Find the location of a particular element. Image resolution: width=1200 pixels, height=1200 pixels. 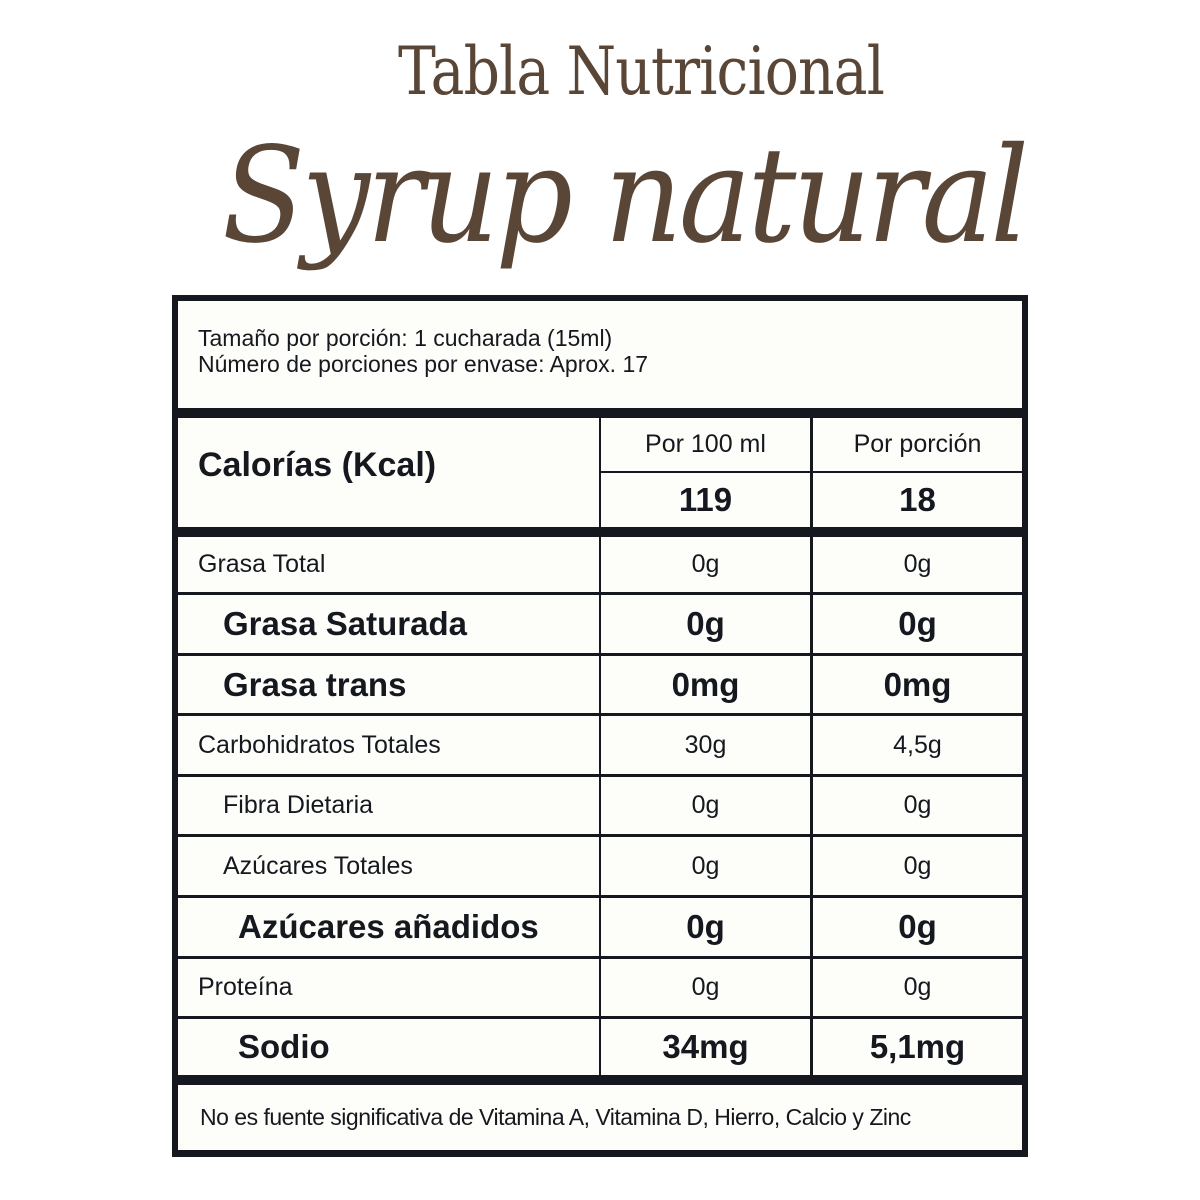

title-tabla-nutricional: Tabla Nutricional is located at coordinates (641, 71).